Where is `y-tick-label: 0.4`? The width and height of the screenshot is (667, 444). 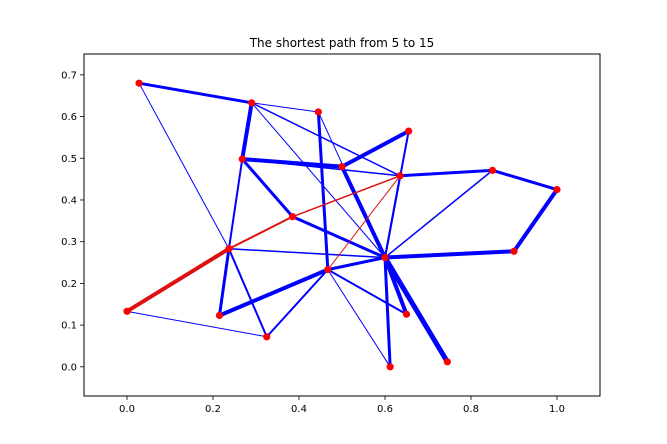
y-tick-label: 0.4 is located at coordinates (69, 200).